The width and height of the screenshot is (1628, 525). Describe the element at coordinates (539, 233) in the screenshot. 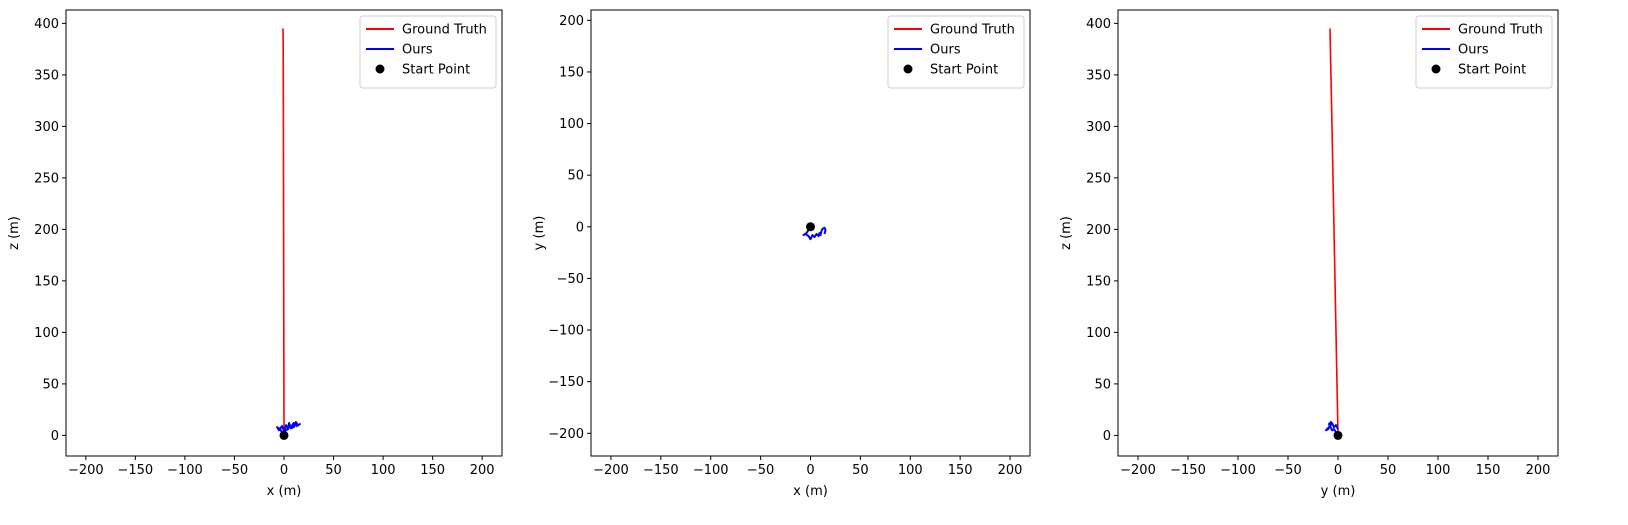

I see `y-axis-label: y (m)` at that location.